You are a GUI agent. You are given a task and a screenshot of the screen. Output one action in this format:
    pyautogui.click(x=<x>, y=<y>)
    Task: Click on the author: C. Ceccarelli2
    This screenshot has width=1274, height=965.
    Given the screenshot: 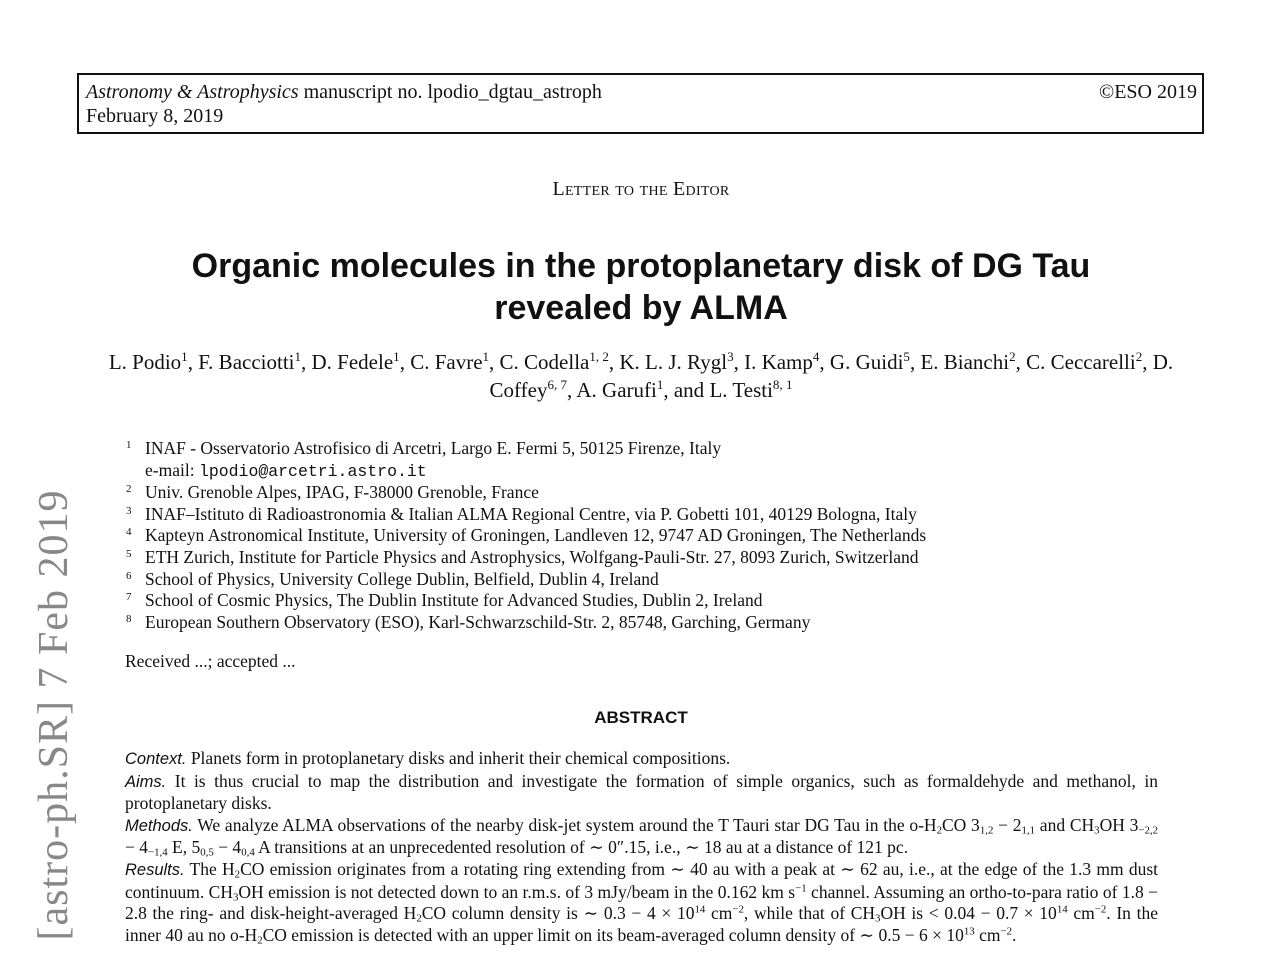 What is the action you would take?
    pyautogui.click(x=1084, y=361)
    